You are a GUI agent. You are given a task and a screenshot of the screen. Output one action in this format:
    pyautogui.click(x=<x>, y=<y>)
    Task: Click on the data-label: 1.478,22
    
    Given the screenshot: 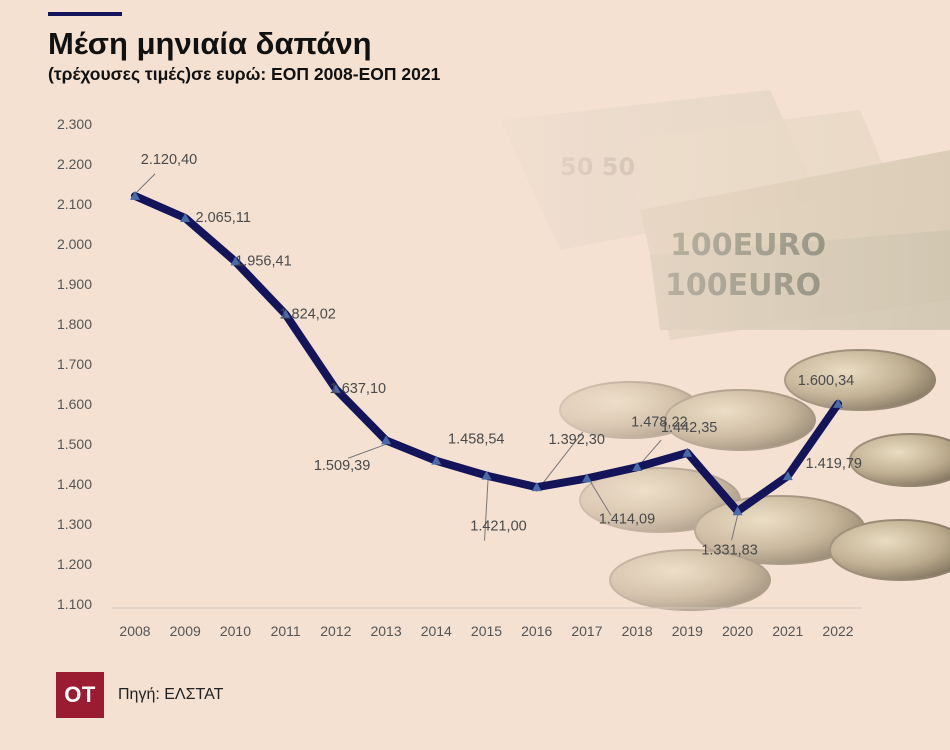 What is the action you would take?
    pyautogui.click(x=659, y=423)
    